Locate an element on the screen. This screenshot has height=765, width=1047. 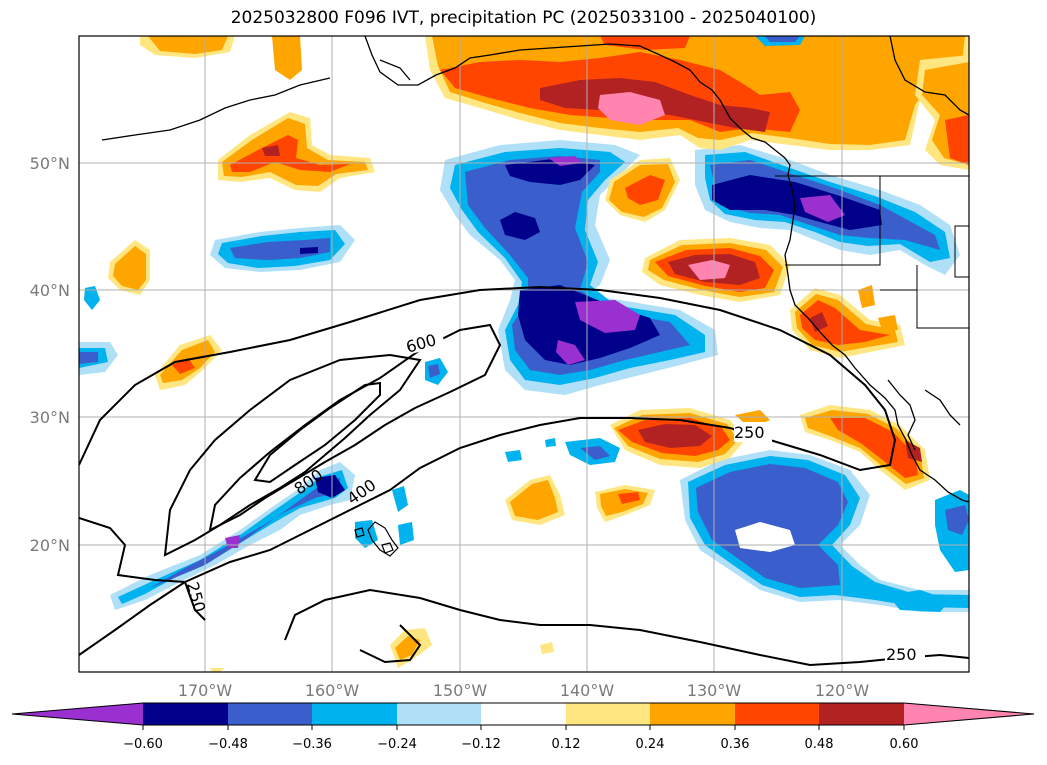
colorbar-tick-4: −0.12 is located at coordinates (481, 744).